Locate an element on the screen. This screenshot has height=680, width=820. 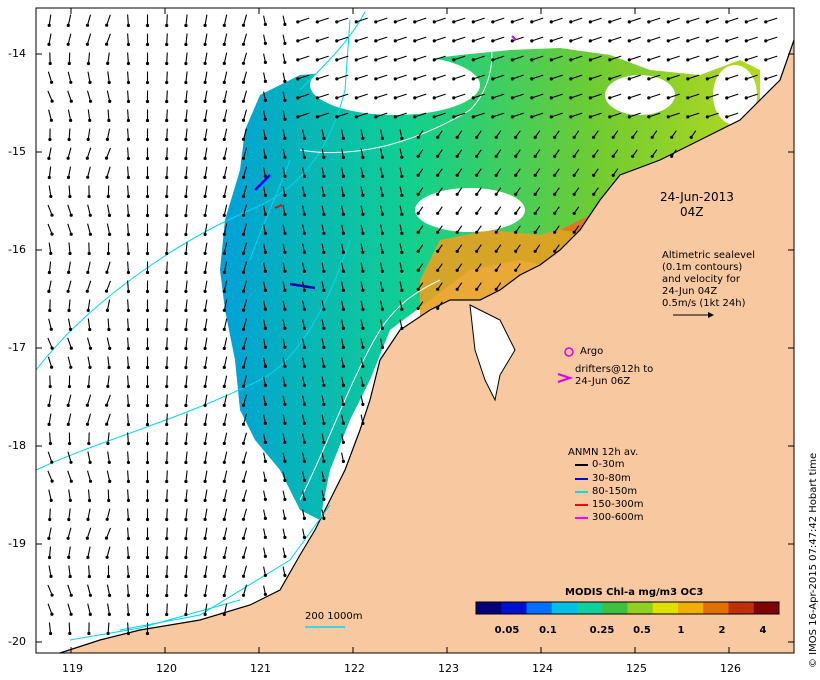
anmn-entry-label: 300-600m is located at coordinates (618, 517).